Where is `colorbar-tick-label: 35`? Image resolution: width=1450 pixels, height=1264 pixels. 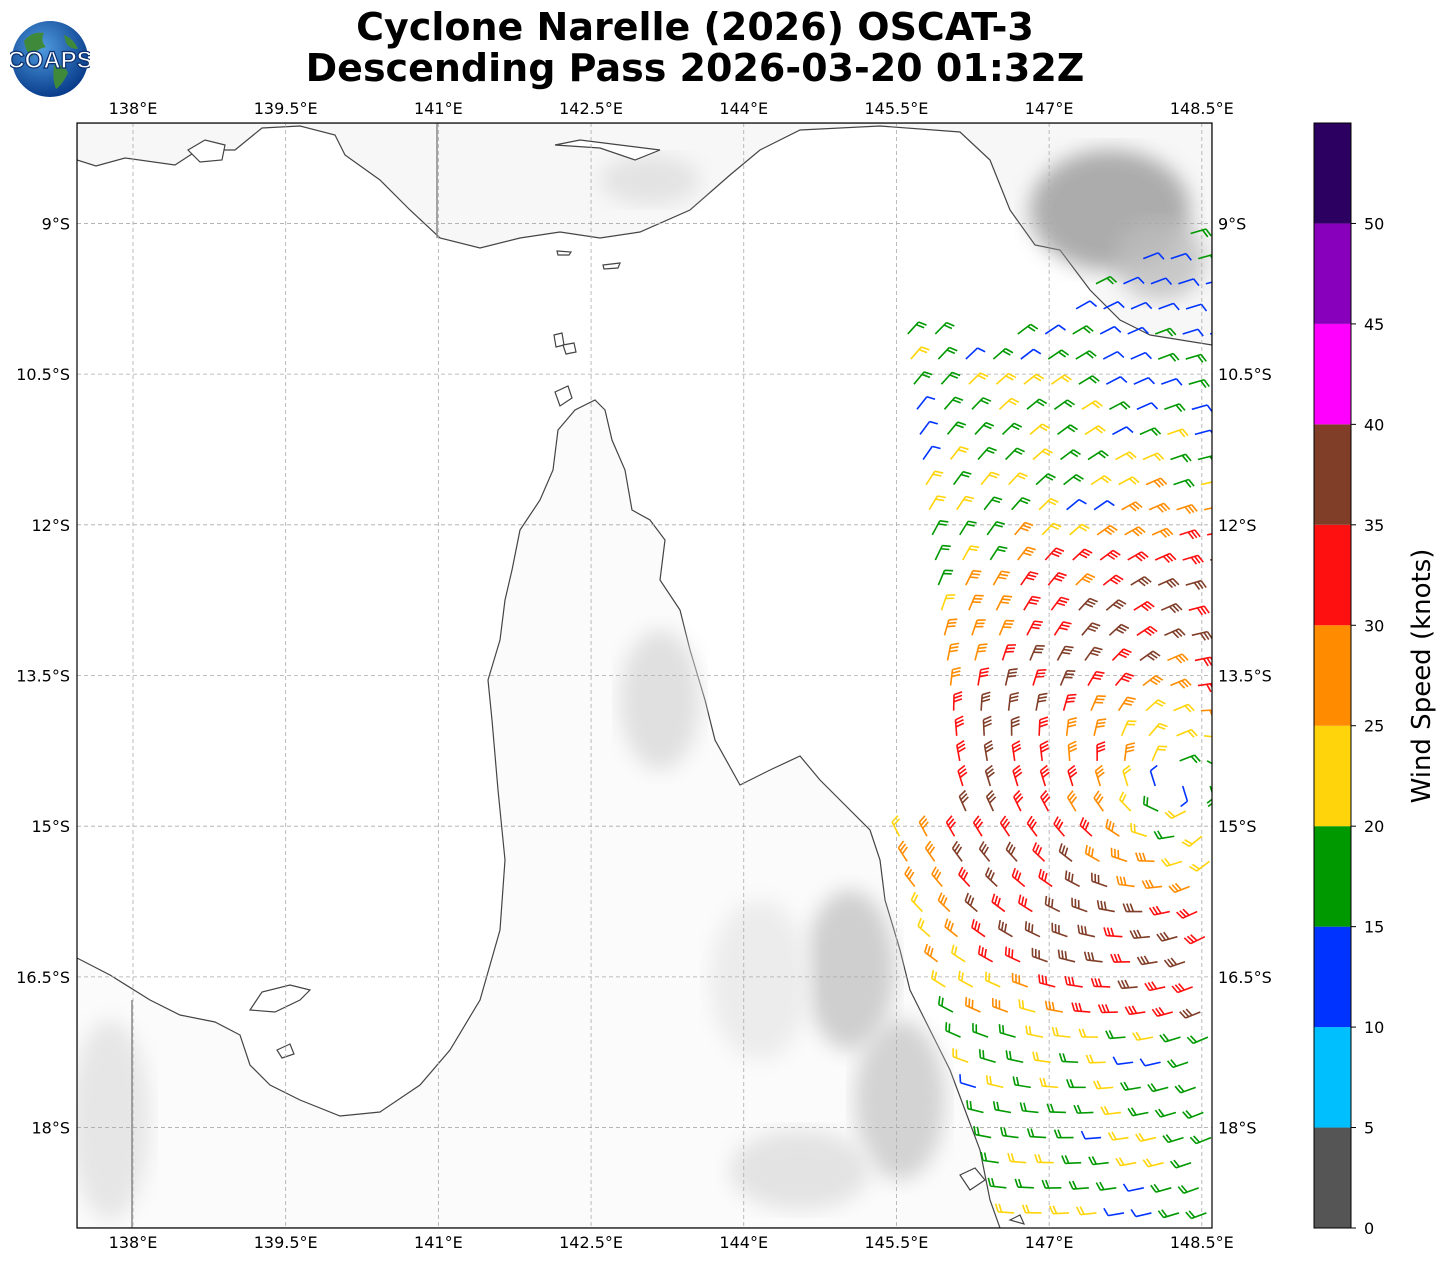
colorbar-tick-label: 35 is located at coordinates (1374, 525).